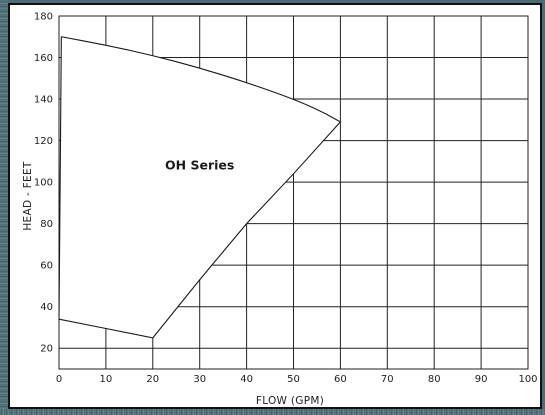 The height and width of the screenshot is (415, 545). What do you see at coordinates (4, 207) in the screenshot?
I see `left-border-texture` at bounding box center [4, 207].